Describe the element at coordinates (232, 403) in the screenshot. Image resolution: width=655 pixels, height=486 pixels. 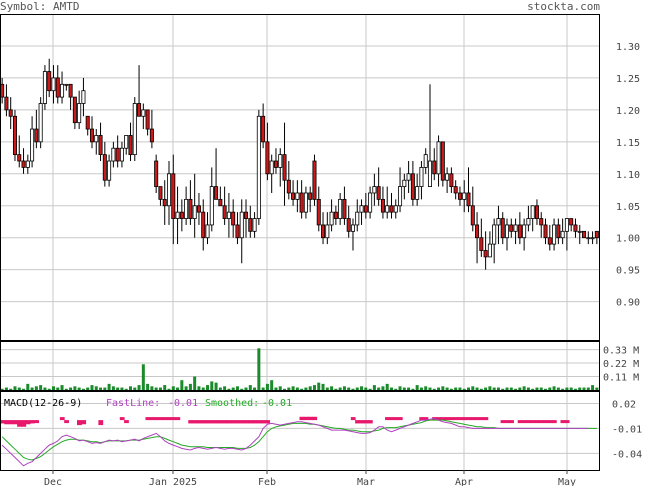
I see `macd-smooth-label: Smoothed:` at that location.